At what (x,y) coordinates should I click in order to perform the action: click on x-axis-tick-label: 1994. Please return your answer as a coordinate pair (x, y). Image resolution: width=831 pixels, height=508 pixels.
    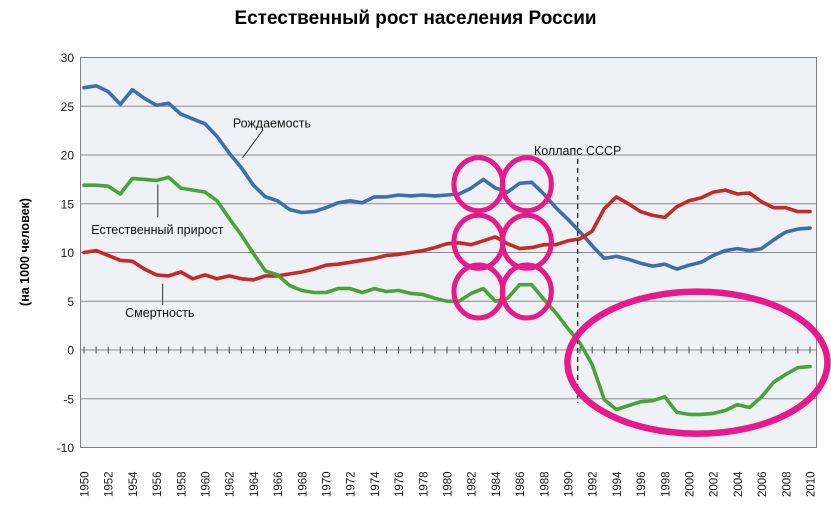
    Looking at the image, I should click on (618, 484).